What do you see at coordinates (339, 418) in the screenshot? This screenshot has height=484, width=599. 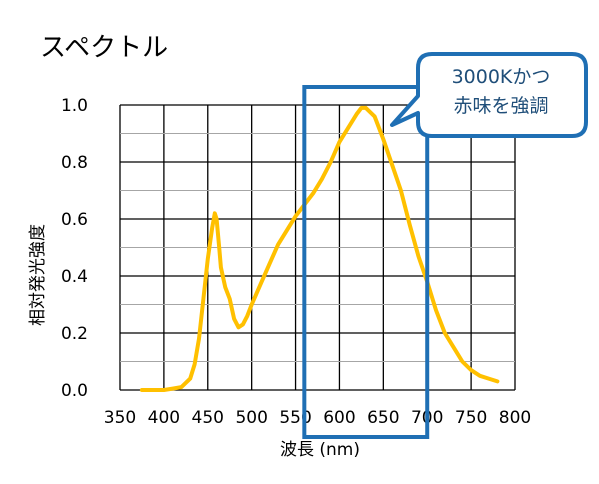 I see `x-tick-label: 600` at bounding box center [339, 418].